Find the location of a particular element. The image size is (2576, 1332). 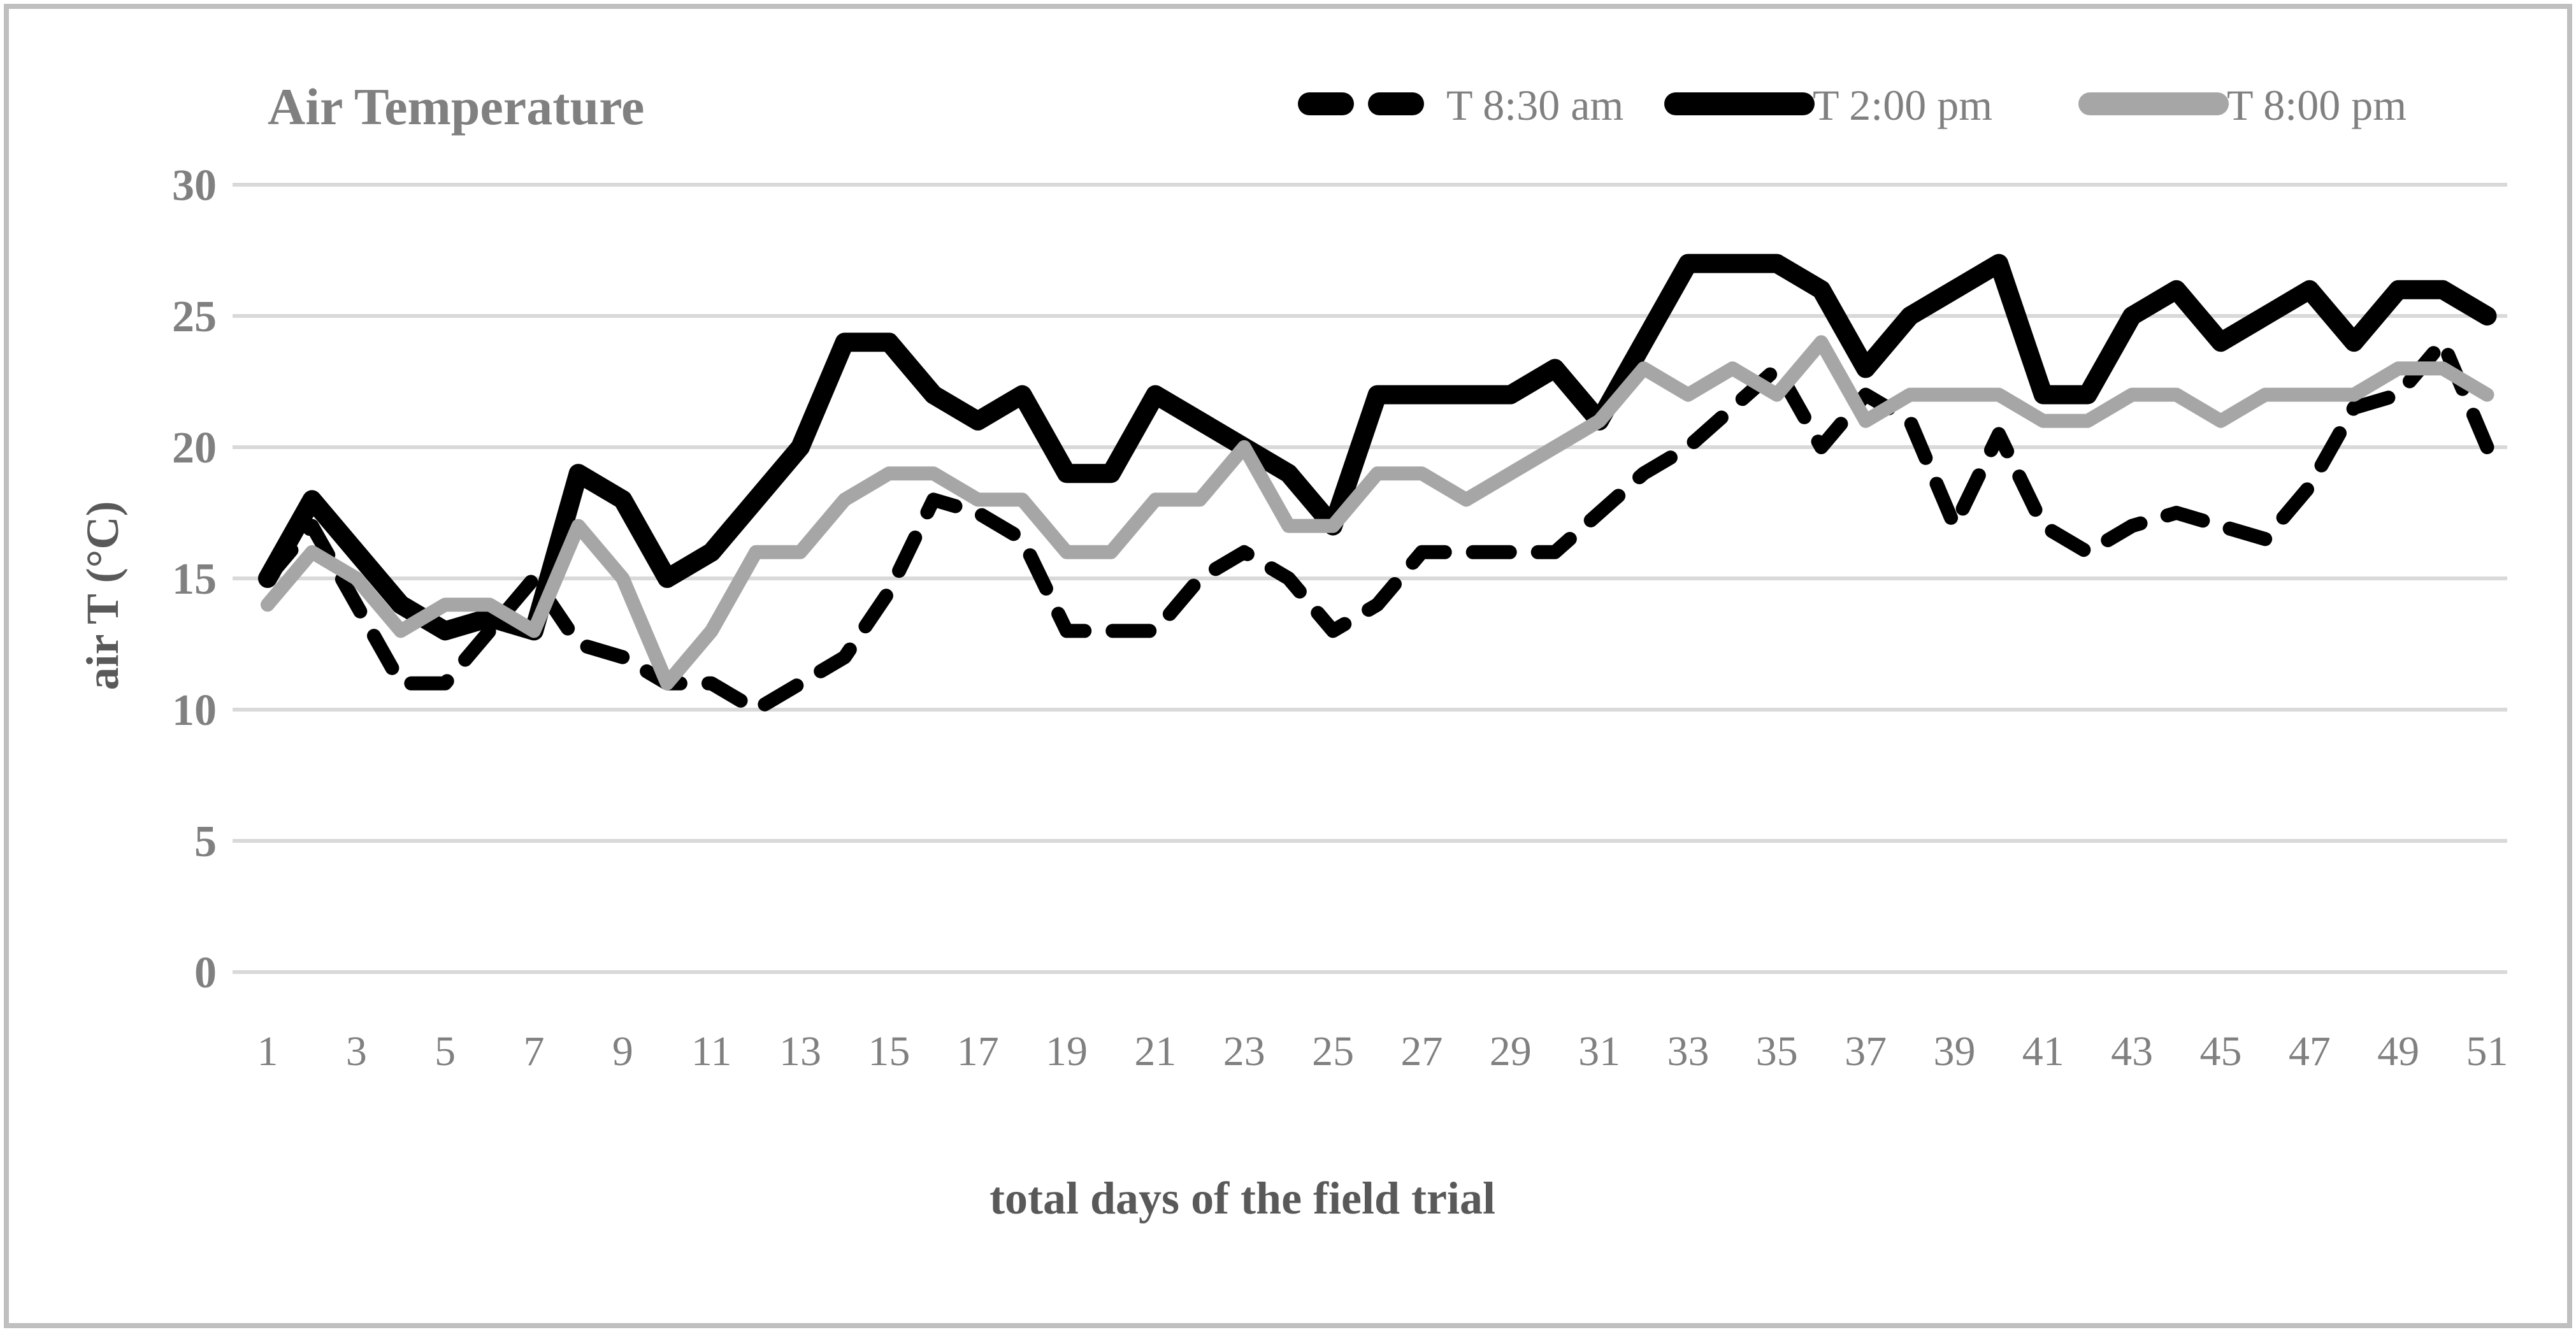

x-axis-title: total days of the field trial is located at coordinates (1242, 1198).